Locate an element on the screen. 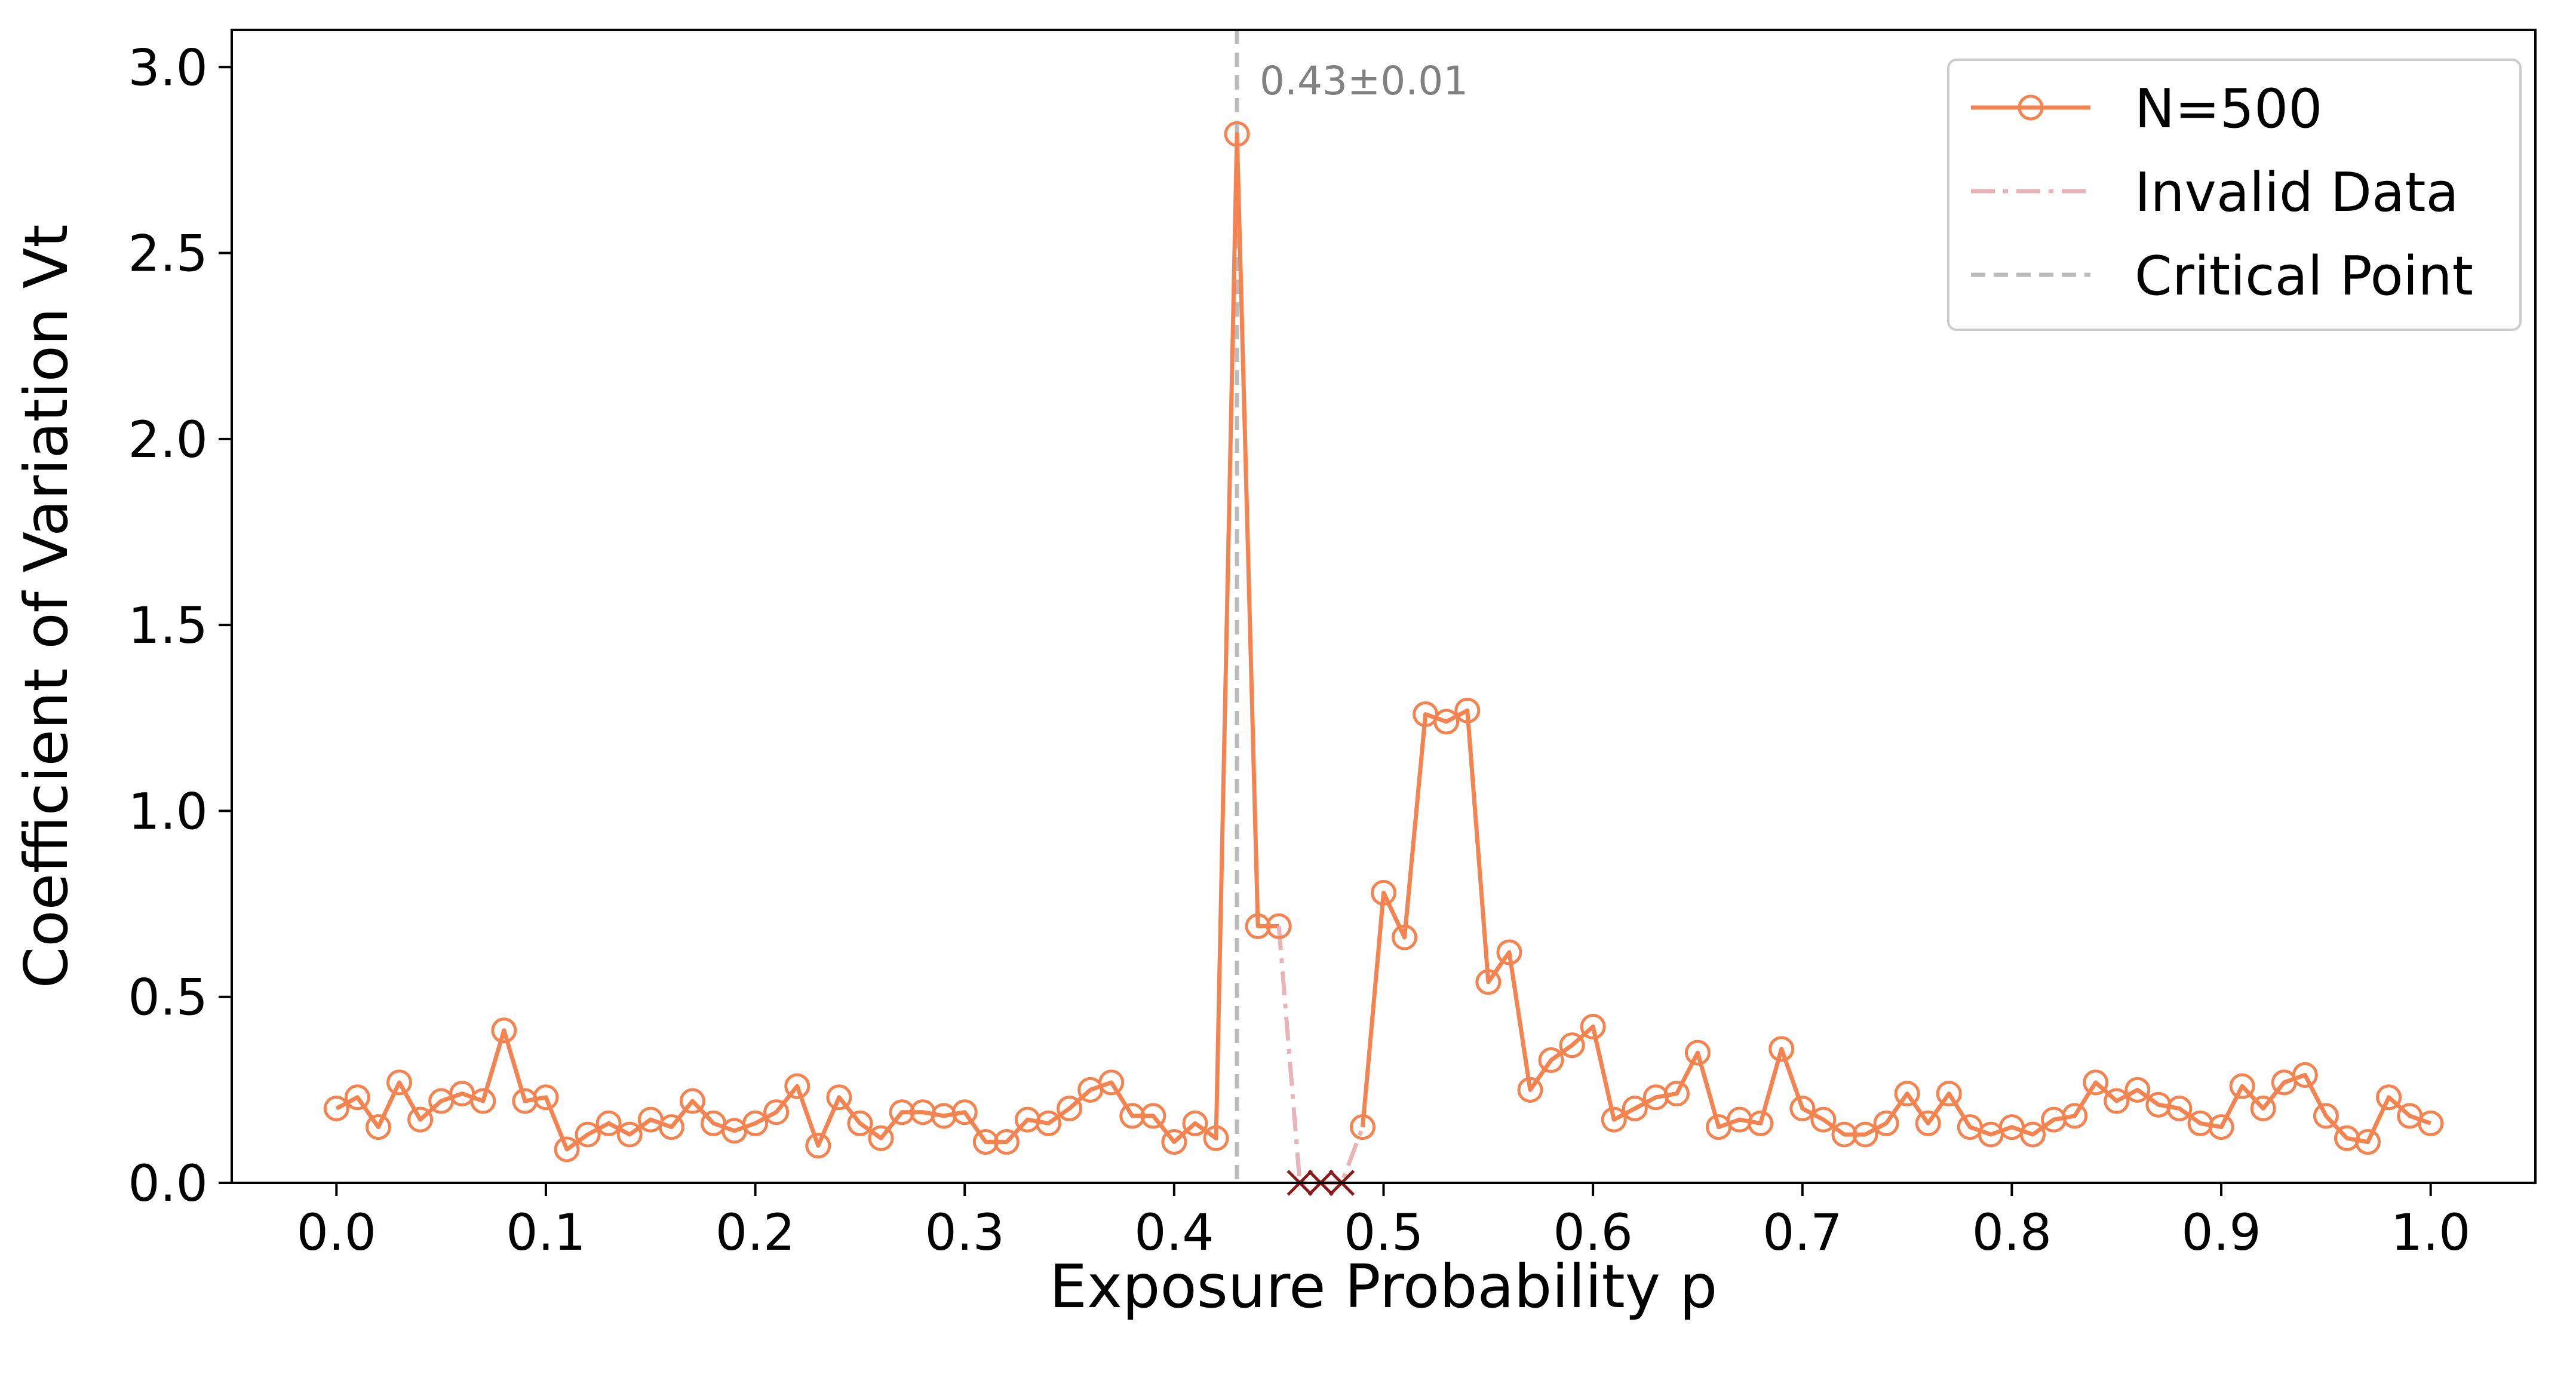 Image resolution: width=2576 pixels, height=1377 pixels. critical-point-annotation: 0.43±0.01 is located at coordinates (1364, 81).